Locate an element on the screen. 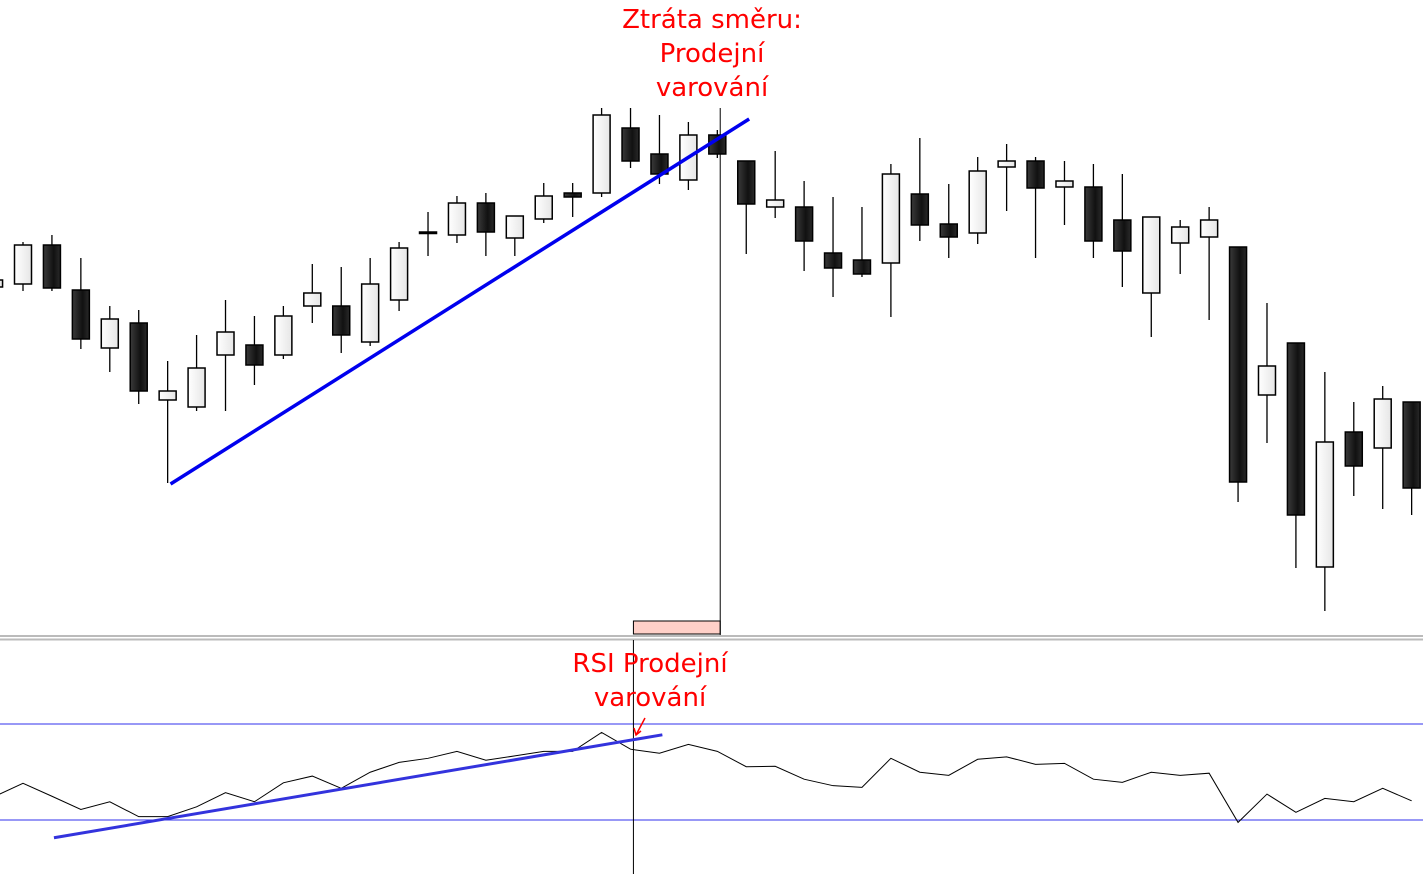 This screenshot has height=874, width=1423. price-annotation-line-2: Prodejní is located at coordinates (712, 54).